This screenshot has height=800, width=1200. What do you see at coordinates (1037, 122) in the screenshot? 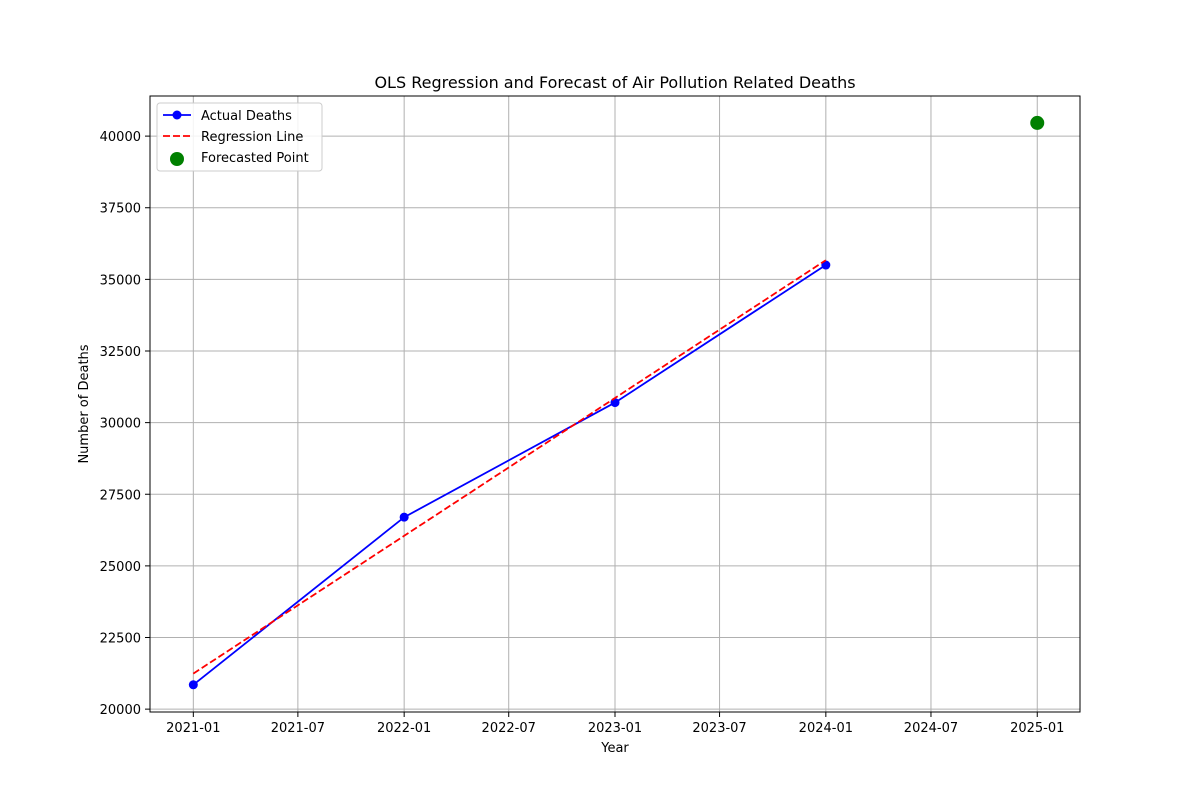
I see `forecasted-point` at bounding box center [1037, 122].